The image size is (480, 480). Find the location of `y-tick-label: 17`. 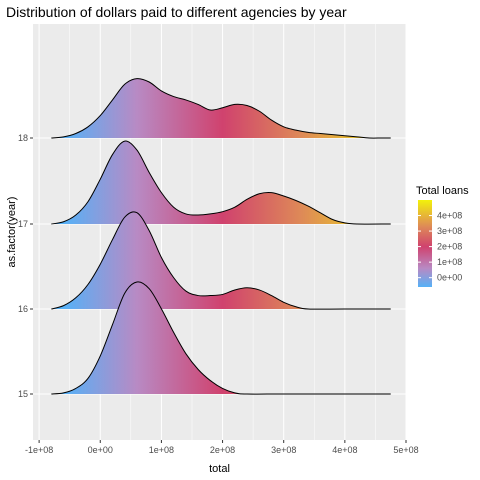

y-tick-label: 17 is located at coordinates (23, 224).